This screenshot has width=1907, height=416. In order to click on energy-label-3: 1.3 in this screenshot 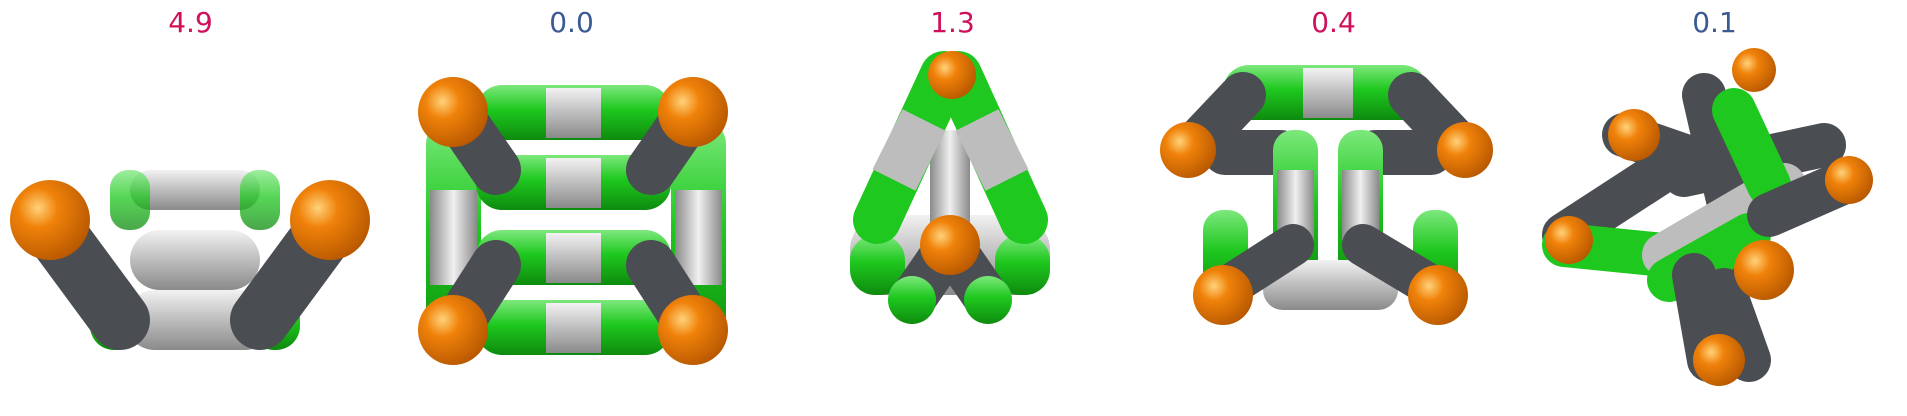, I will do `click(952, 22)`.